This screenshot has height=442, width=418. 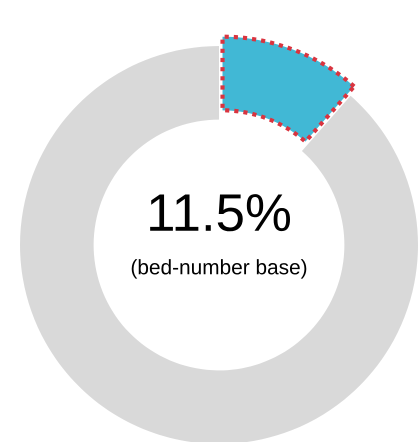 I want to click on text: 11.5%, so click(x=220, y=213).